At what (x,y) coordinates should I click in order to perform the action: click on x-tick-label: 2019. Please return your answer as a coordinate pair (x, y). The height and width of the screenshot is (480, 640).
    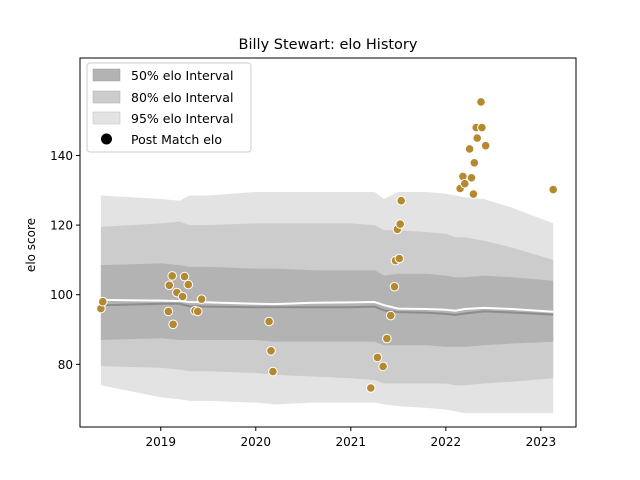
    Looking at the image, I should click on (160, 442).